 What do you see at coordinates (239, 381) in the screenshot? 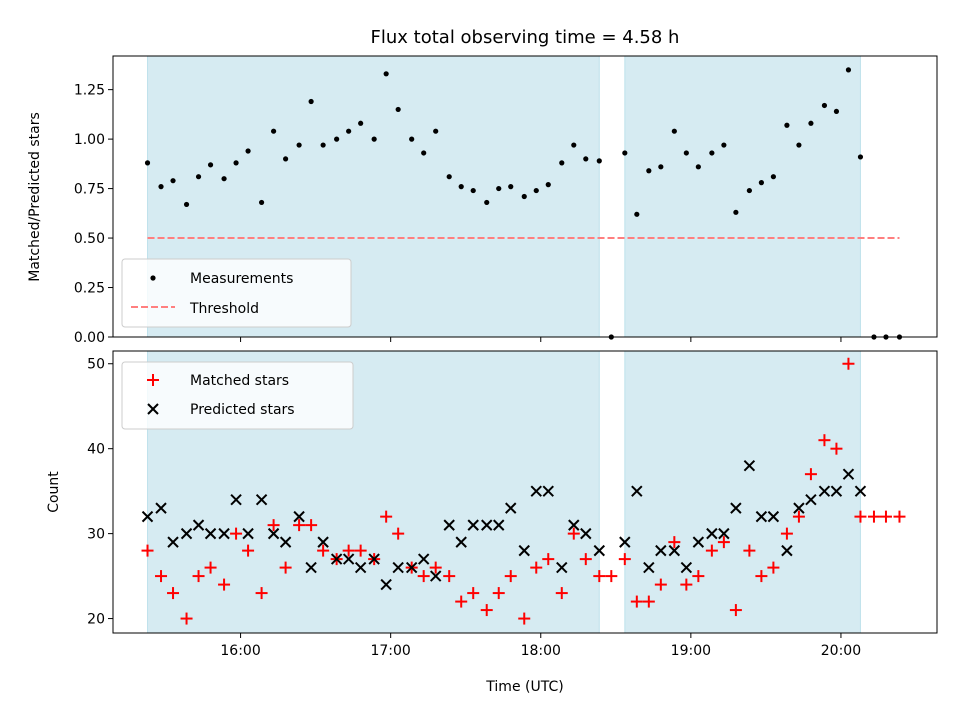
I see `matched-stars-legend-label: Matched stars` at bounding box center [239, 381].